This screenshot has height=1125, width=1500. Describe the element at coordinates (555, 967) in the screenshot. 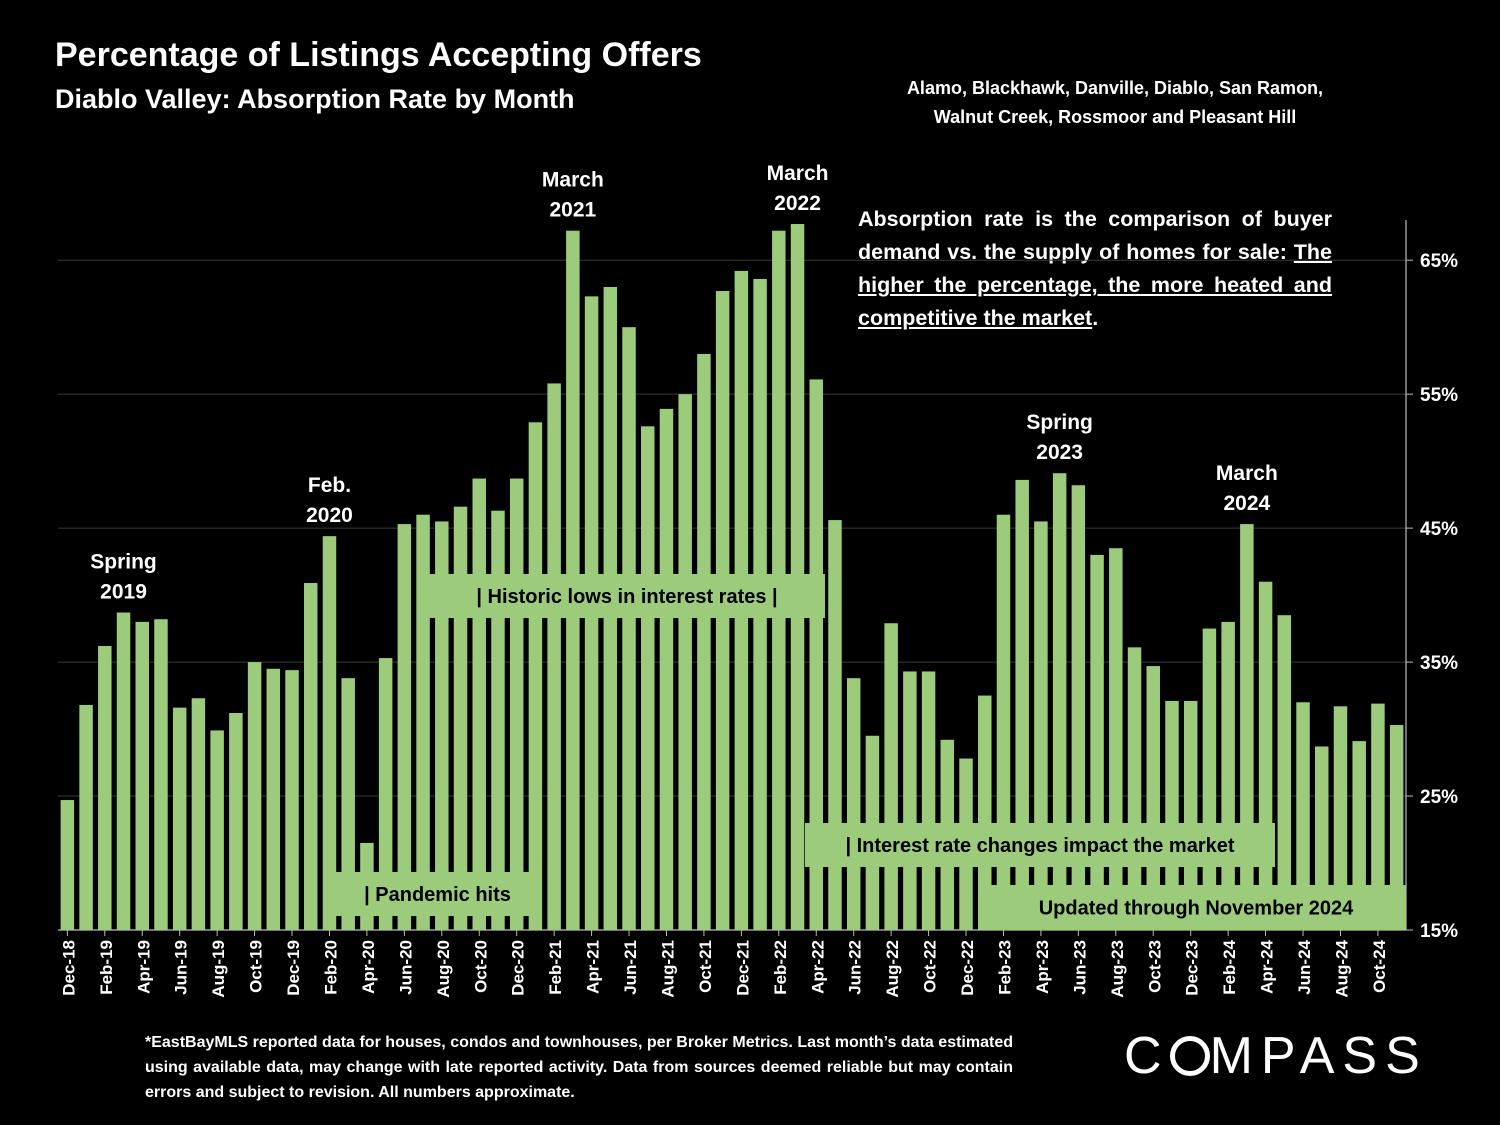

I see `x-tick-label: Feb-21` at that location.